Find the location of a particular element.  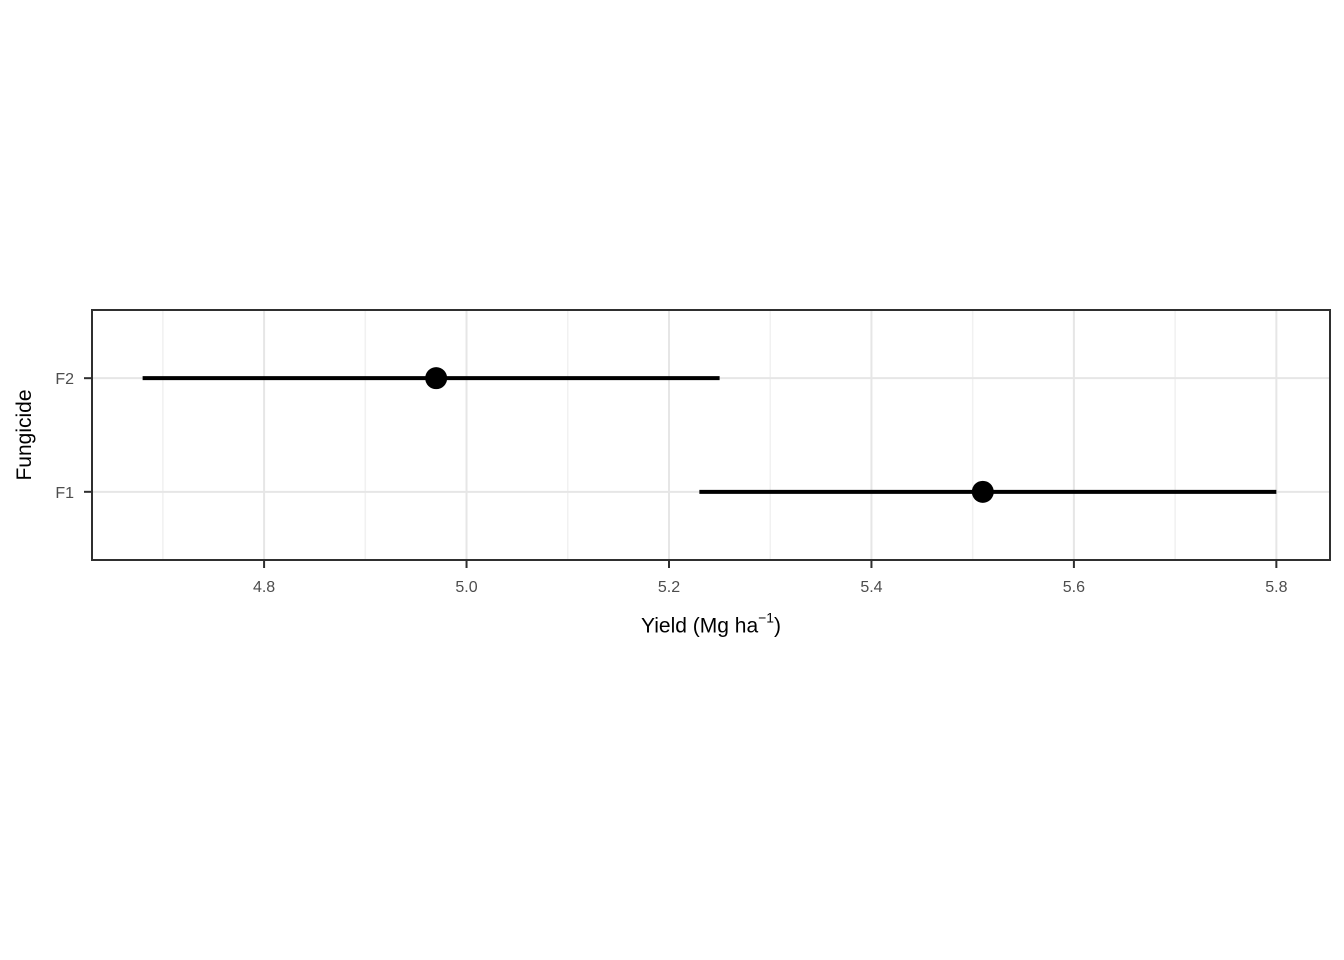

y-tick-label: F1 is located at coordinates (64, 493).